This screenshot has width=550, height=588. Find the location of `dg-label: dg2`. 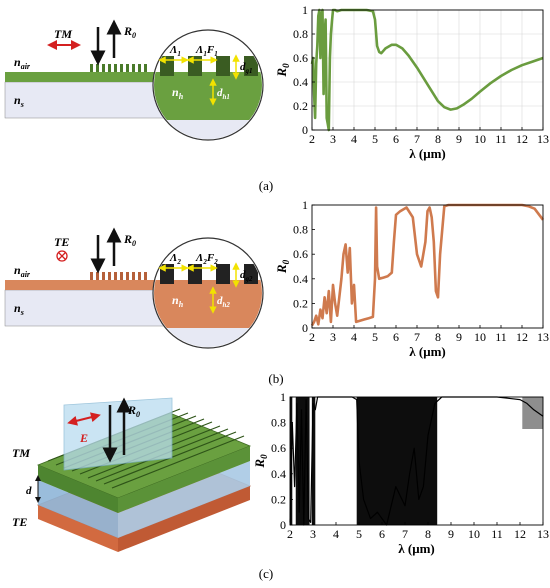

dg-label: dg2 is located at coordinates (246, 276).